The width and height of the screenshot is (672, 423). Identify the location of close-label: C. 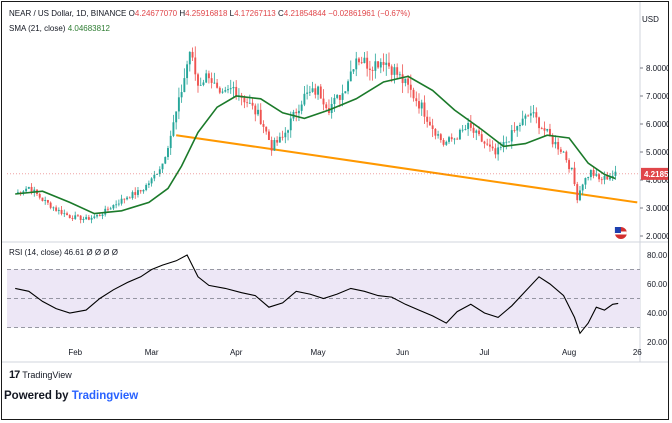
(280, 13).